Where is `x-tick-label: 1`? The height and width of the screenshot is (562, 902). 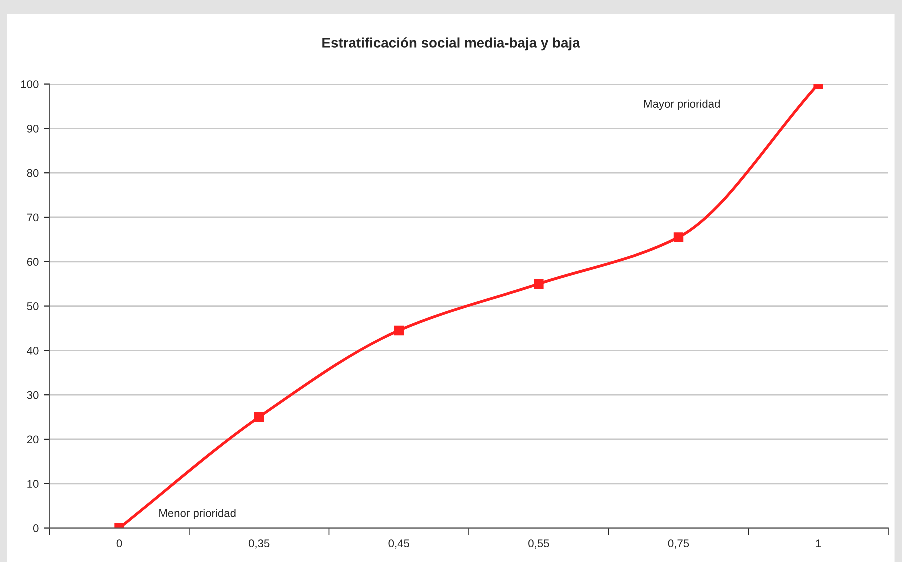 x-tick-label: 1 is located at coordinates (819, 544).